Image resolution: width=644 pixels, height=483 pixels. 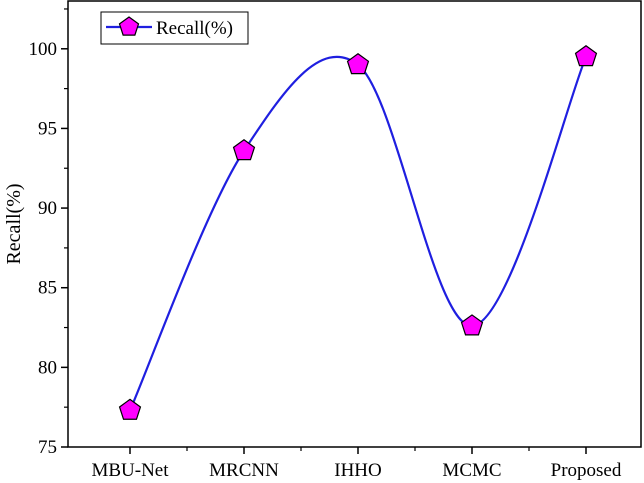 I want to click on y-axis-title: Recall(%), so click(x=14, y=223).